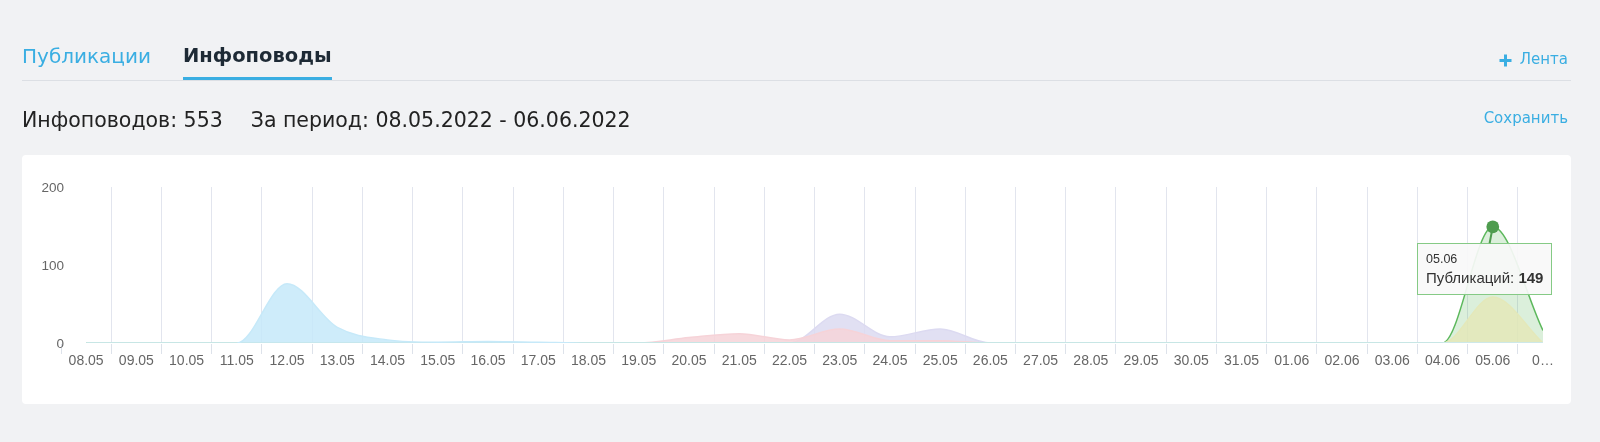  I want to click on x-tick-label: 14.05, so click(388, 360).